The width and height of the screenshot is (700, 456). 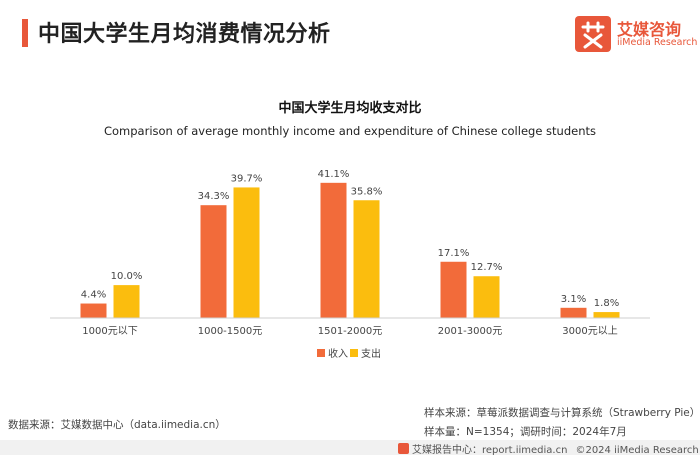 I want to click on iimedia-logo: 艾媒咨询 iiMedia Research, so click(x=636, y=34).